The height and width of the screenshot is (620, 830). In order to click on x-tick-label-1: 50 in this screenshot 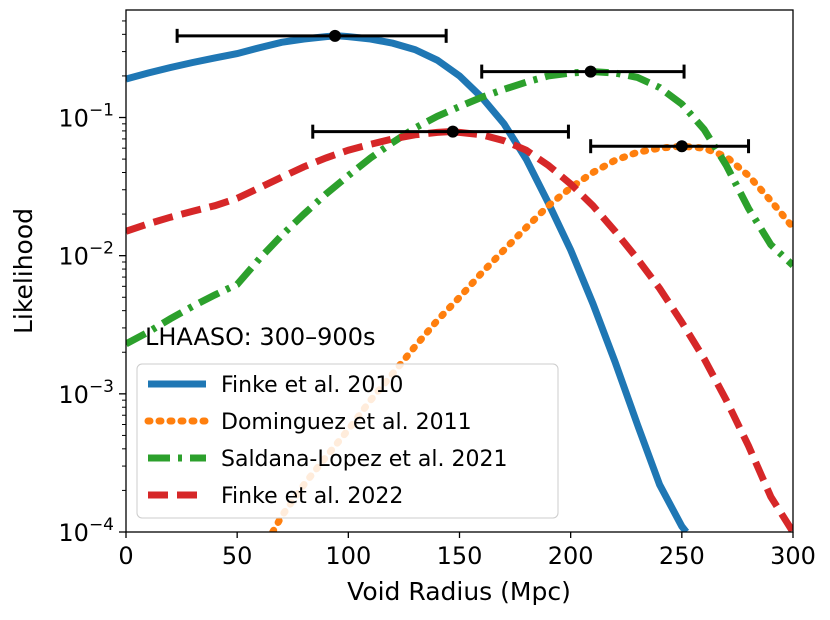, I will do `click(237, 556)`.